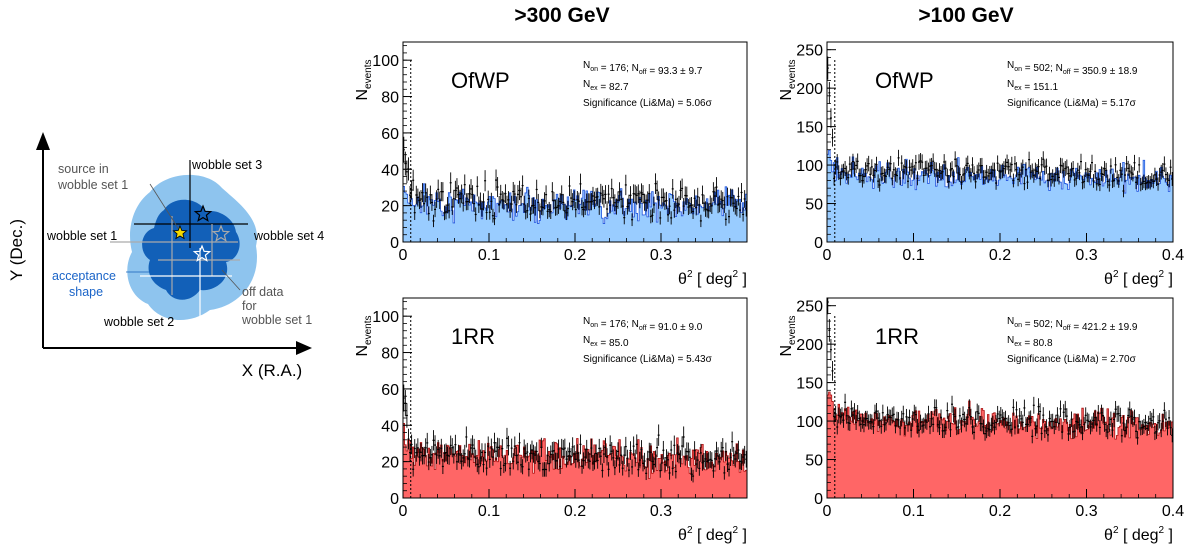 This screenshot has width=1188, height=546. Describe the element at coordinates (191, 249) in the screenshot. I see `acceptance-inner-shape` at that location.